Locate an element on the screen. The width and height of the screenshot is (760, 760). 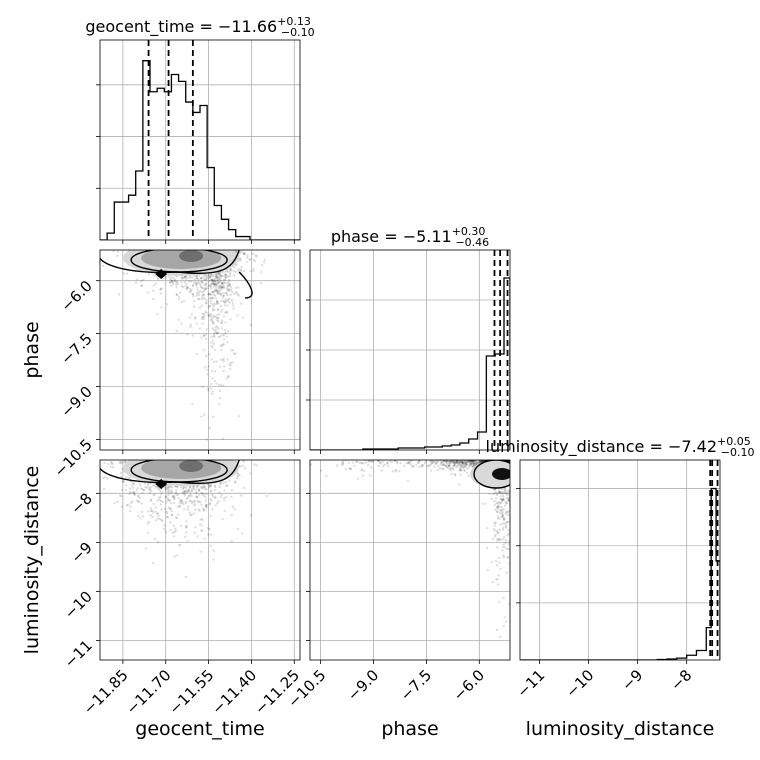
xtick-label-phase: −7.5 is located at coordinates (416, 685).